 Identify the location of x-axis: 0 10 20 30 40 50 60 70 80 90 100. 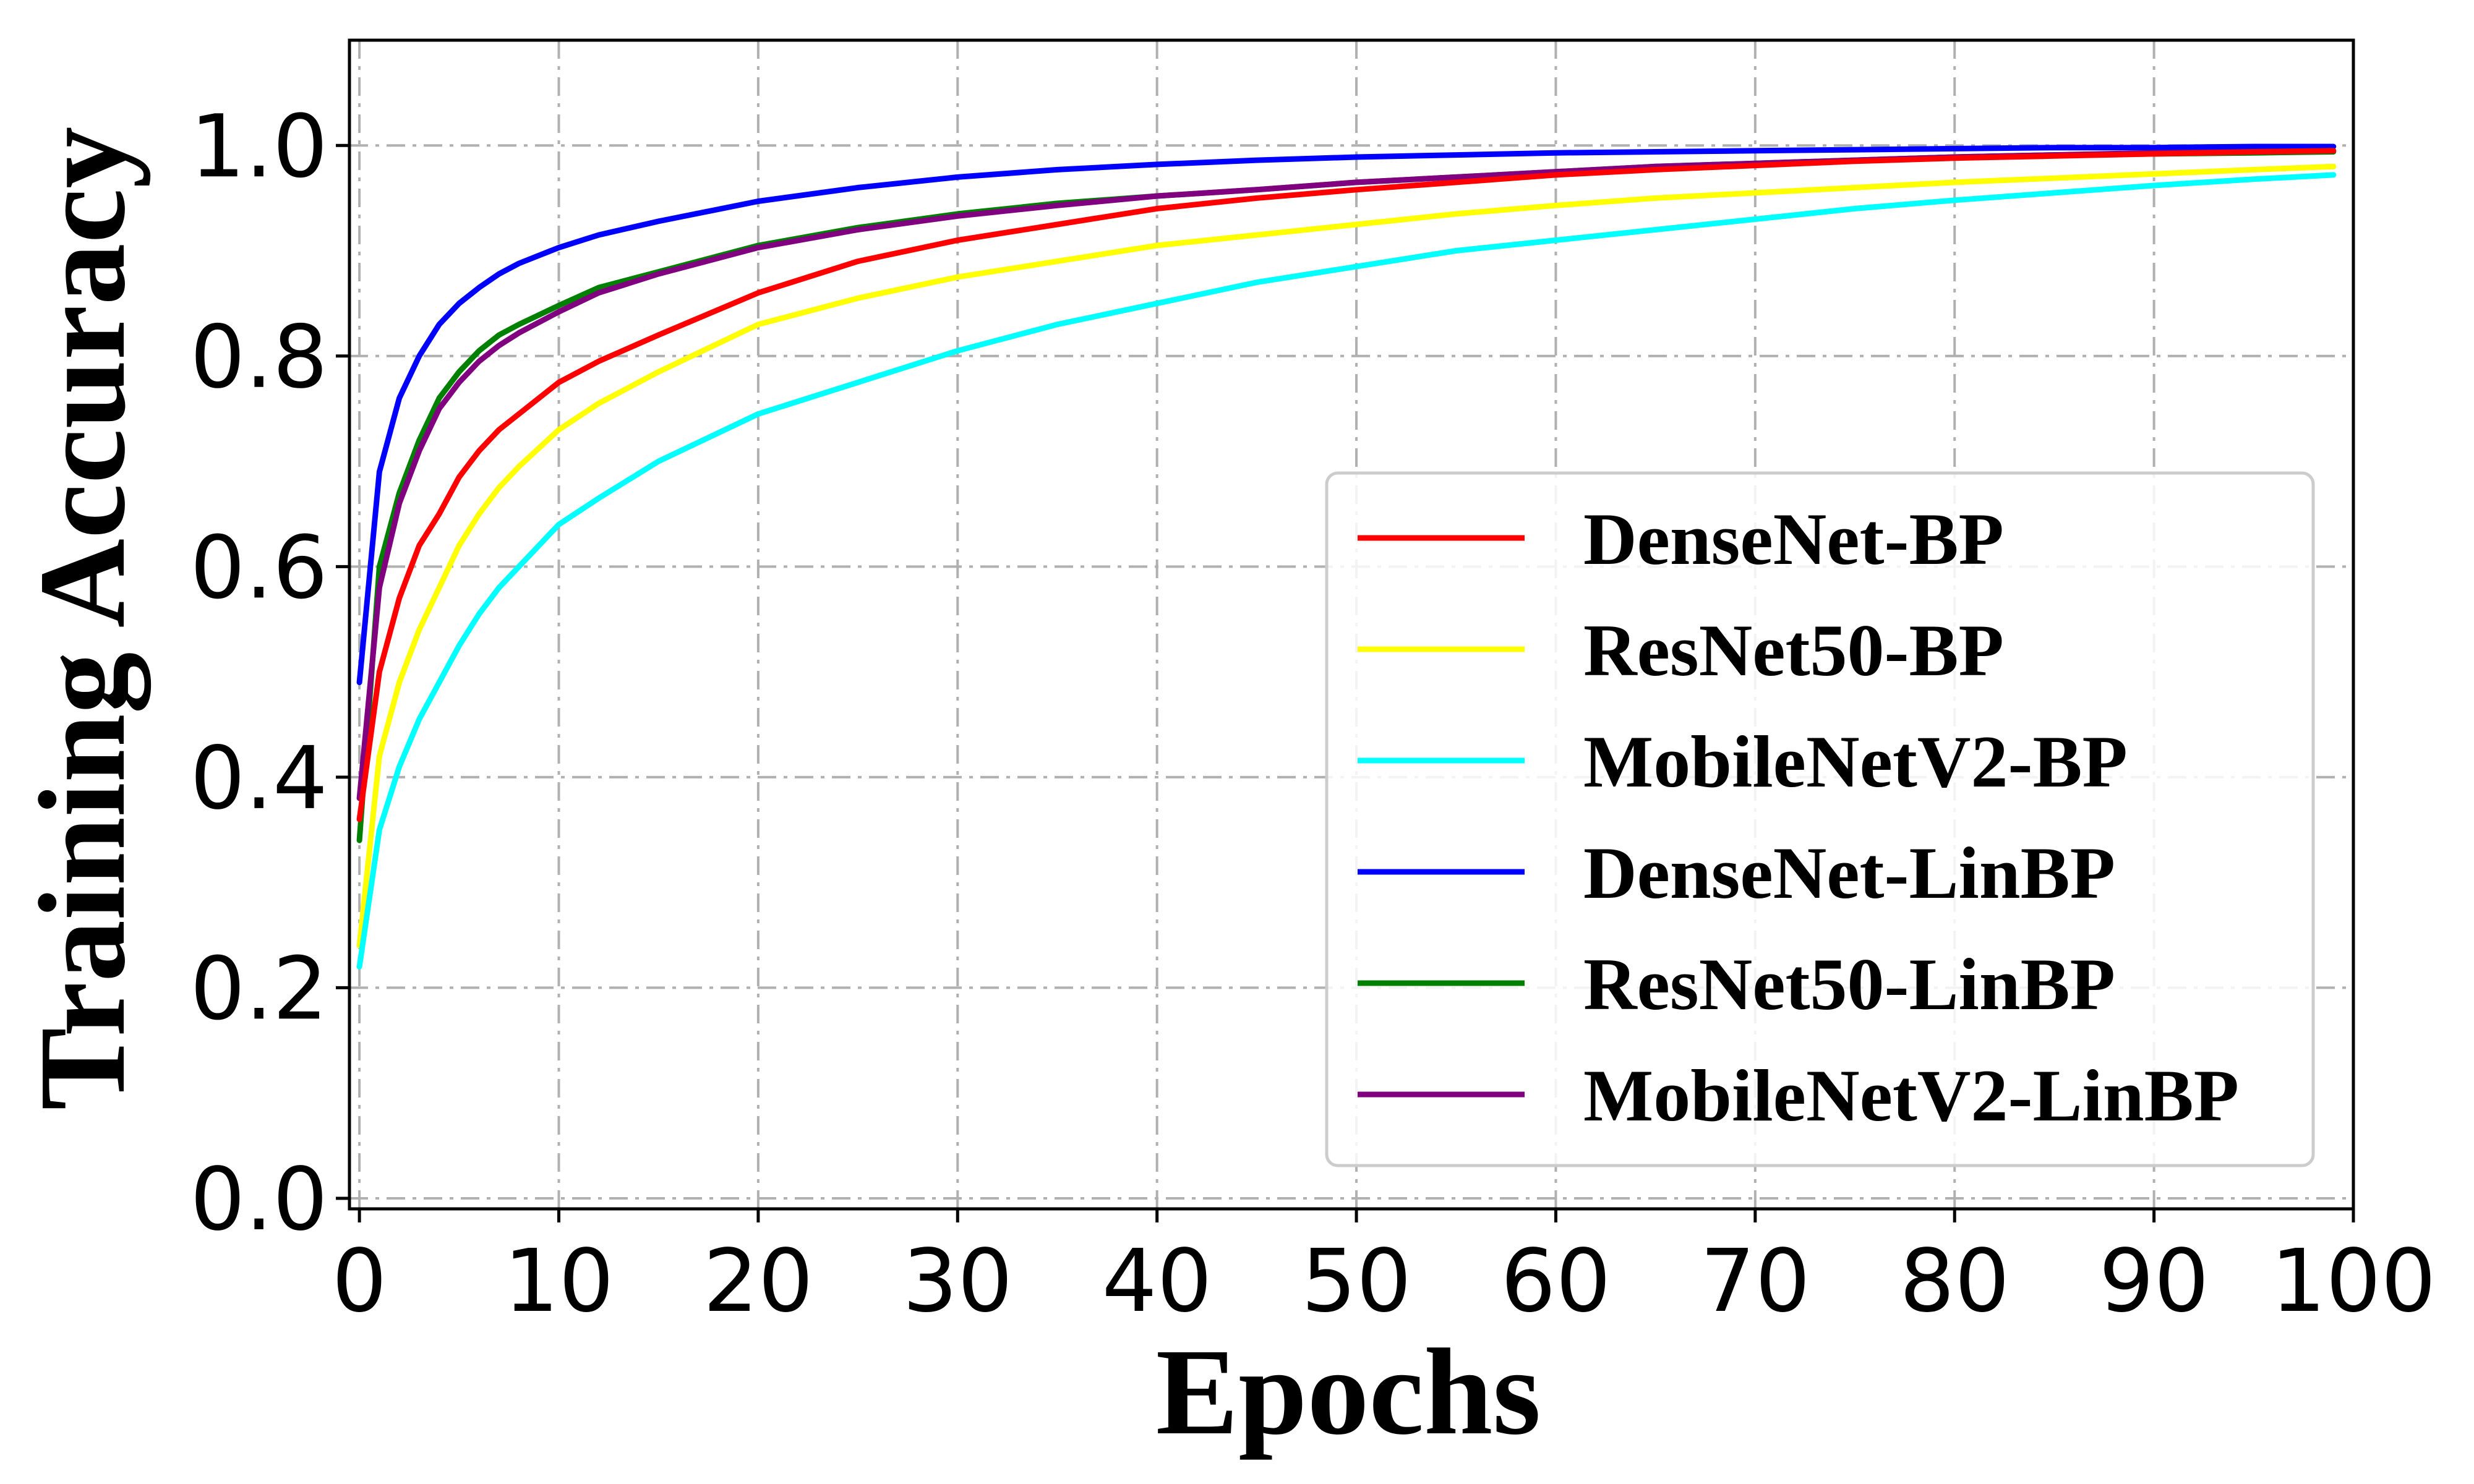
(1384, 1270).